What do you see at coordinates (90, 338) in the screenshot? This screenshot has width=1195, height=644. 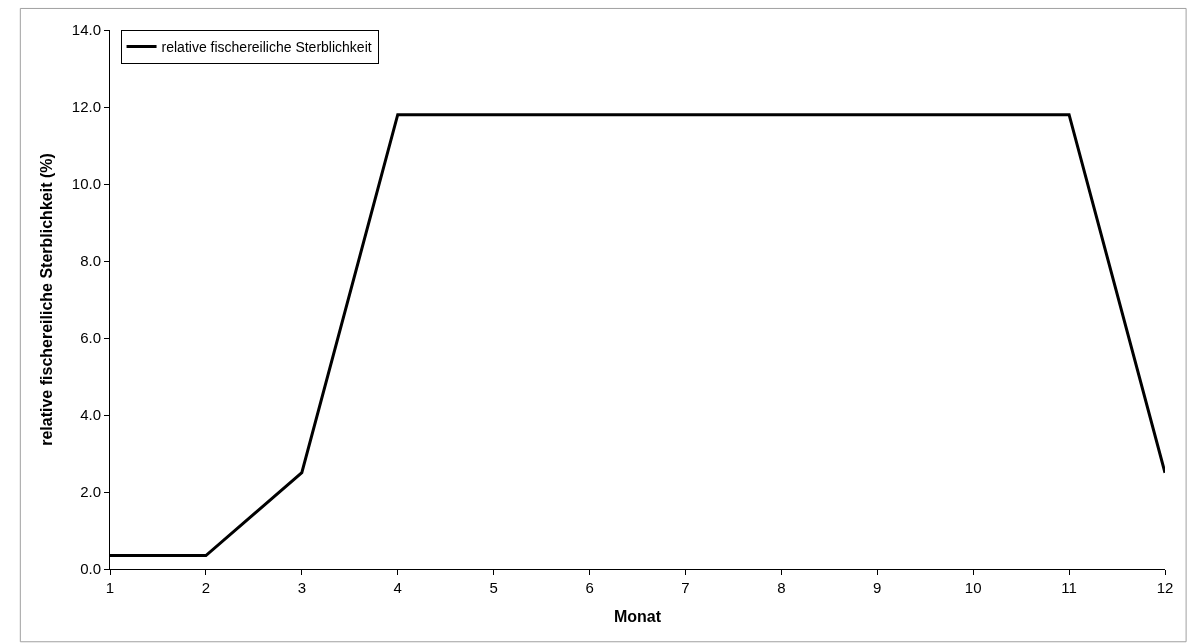 I see `y-tick-label: 6.0` at bounding box center [90, 338].